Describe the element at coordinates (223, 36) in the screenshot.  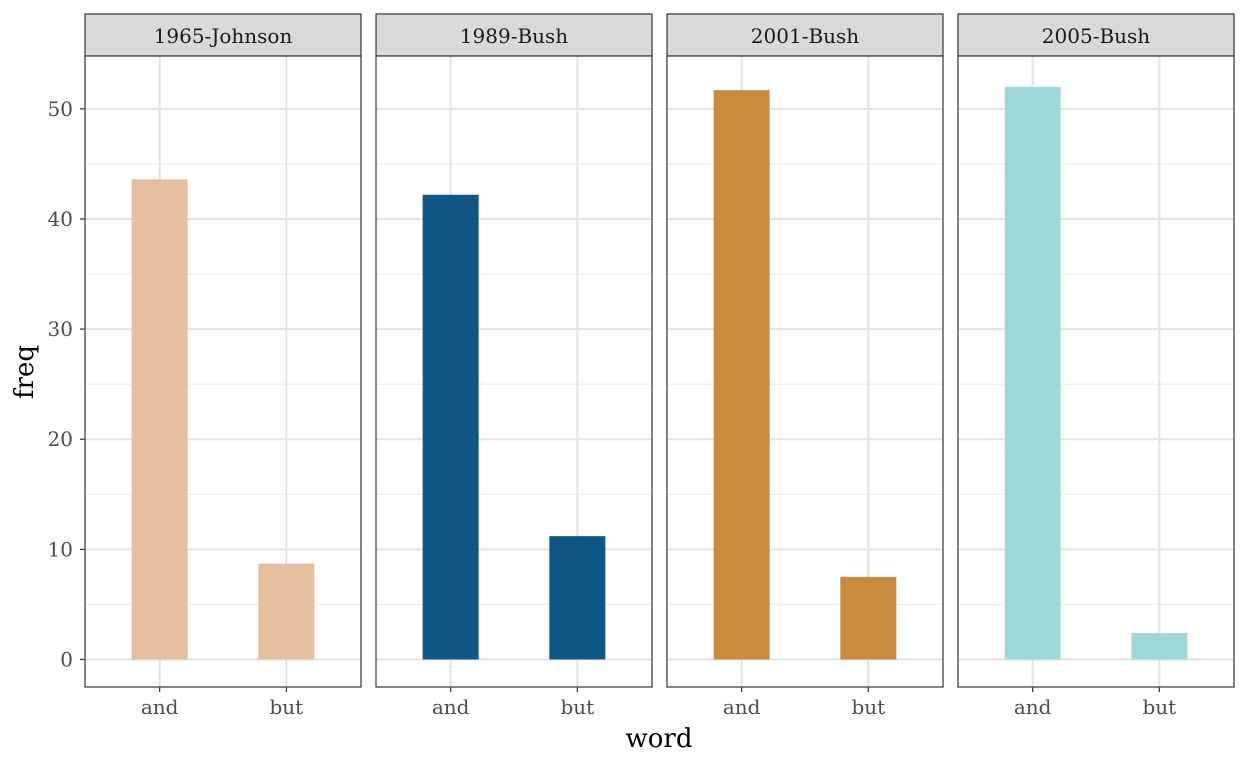
I see `facet-strip-label: 1965-Johnson` at that location.